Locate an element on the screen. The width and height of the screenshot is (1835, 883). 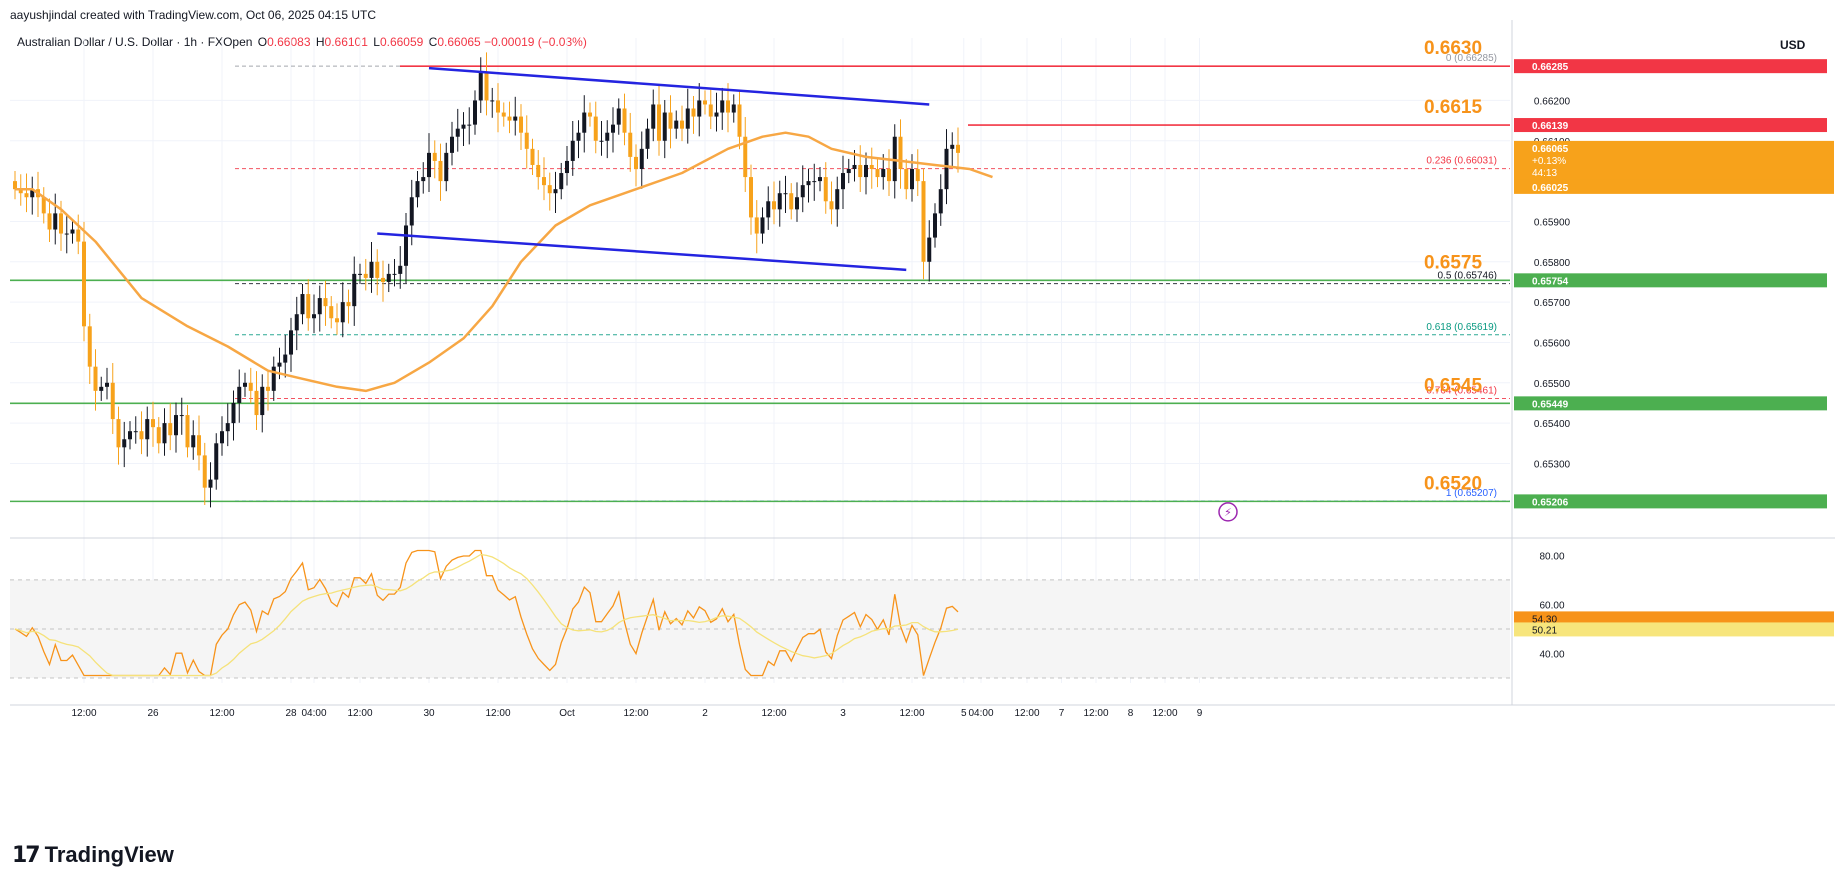
rsi-tick-label: 80.00 is located at coordinates (1551, 556).